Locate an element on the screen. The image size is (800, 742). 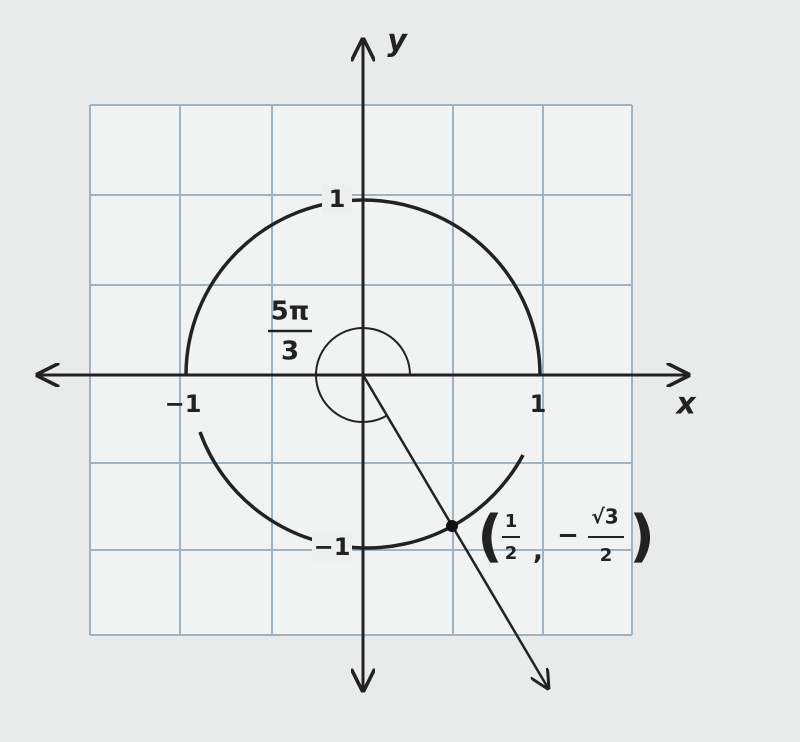
angle-denominator: 3 is located at coordinates (290, 352).